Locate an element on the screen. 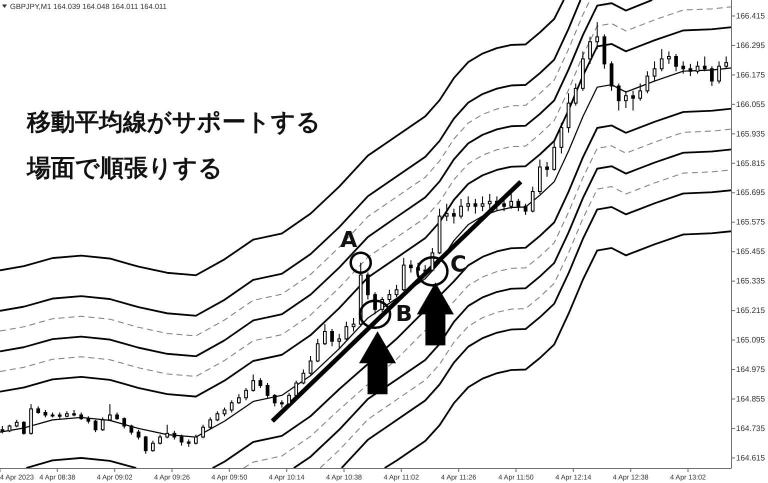 This screenshot has height=483, width=768. annotation: A is located at coordinates (349, 241).